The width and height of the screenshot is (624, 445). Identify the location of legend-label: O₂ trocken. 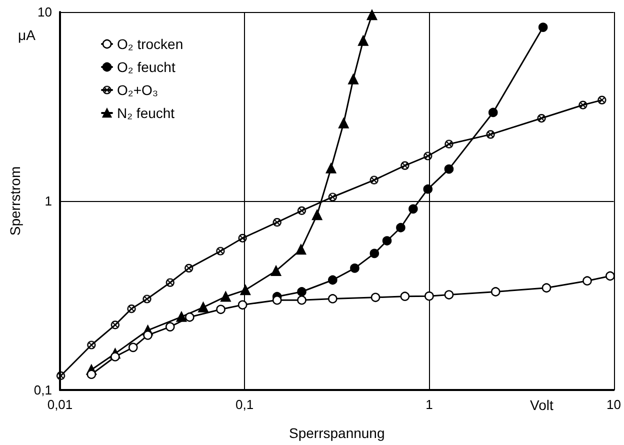
(150, 44).